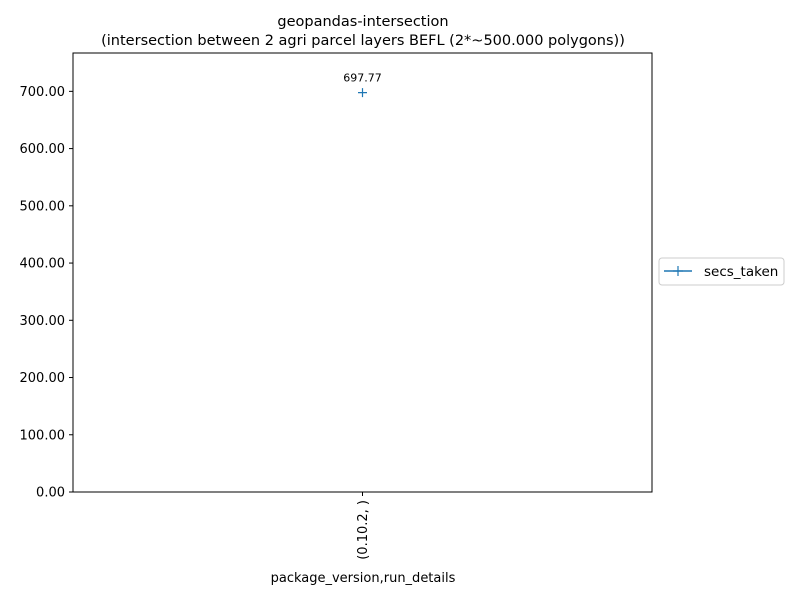  I want to click on y-tick-label: 700.00, so click(43, 92).